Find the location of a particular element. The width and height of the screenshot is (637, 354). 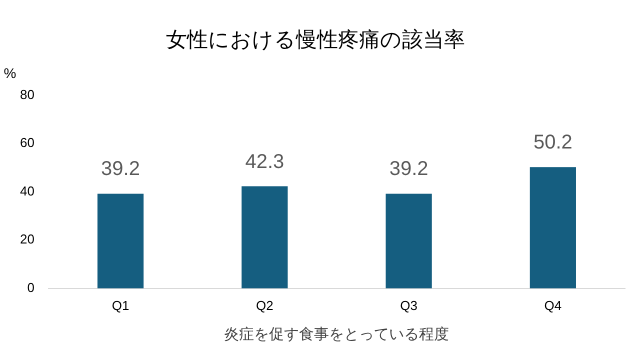

y-tick-label: 20 is located at coordinates (27, 239).